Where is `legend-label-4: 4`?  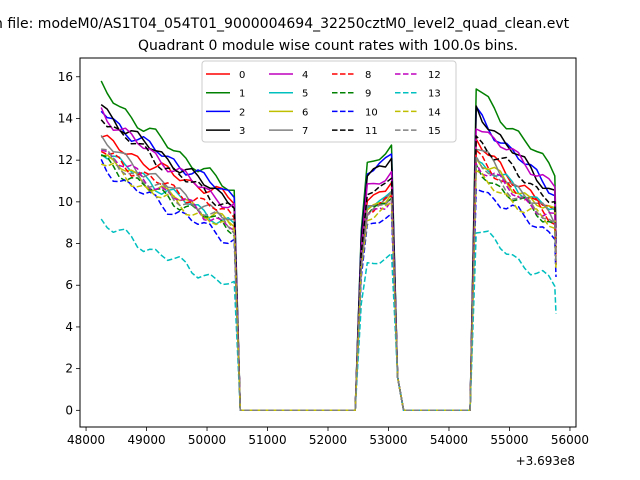
legend-label-4: 4 is located at coordinates (305, 75).